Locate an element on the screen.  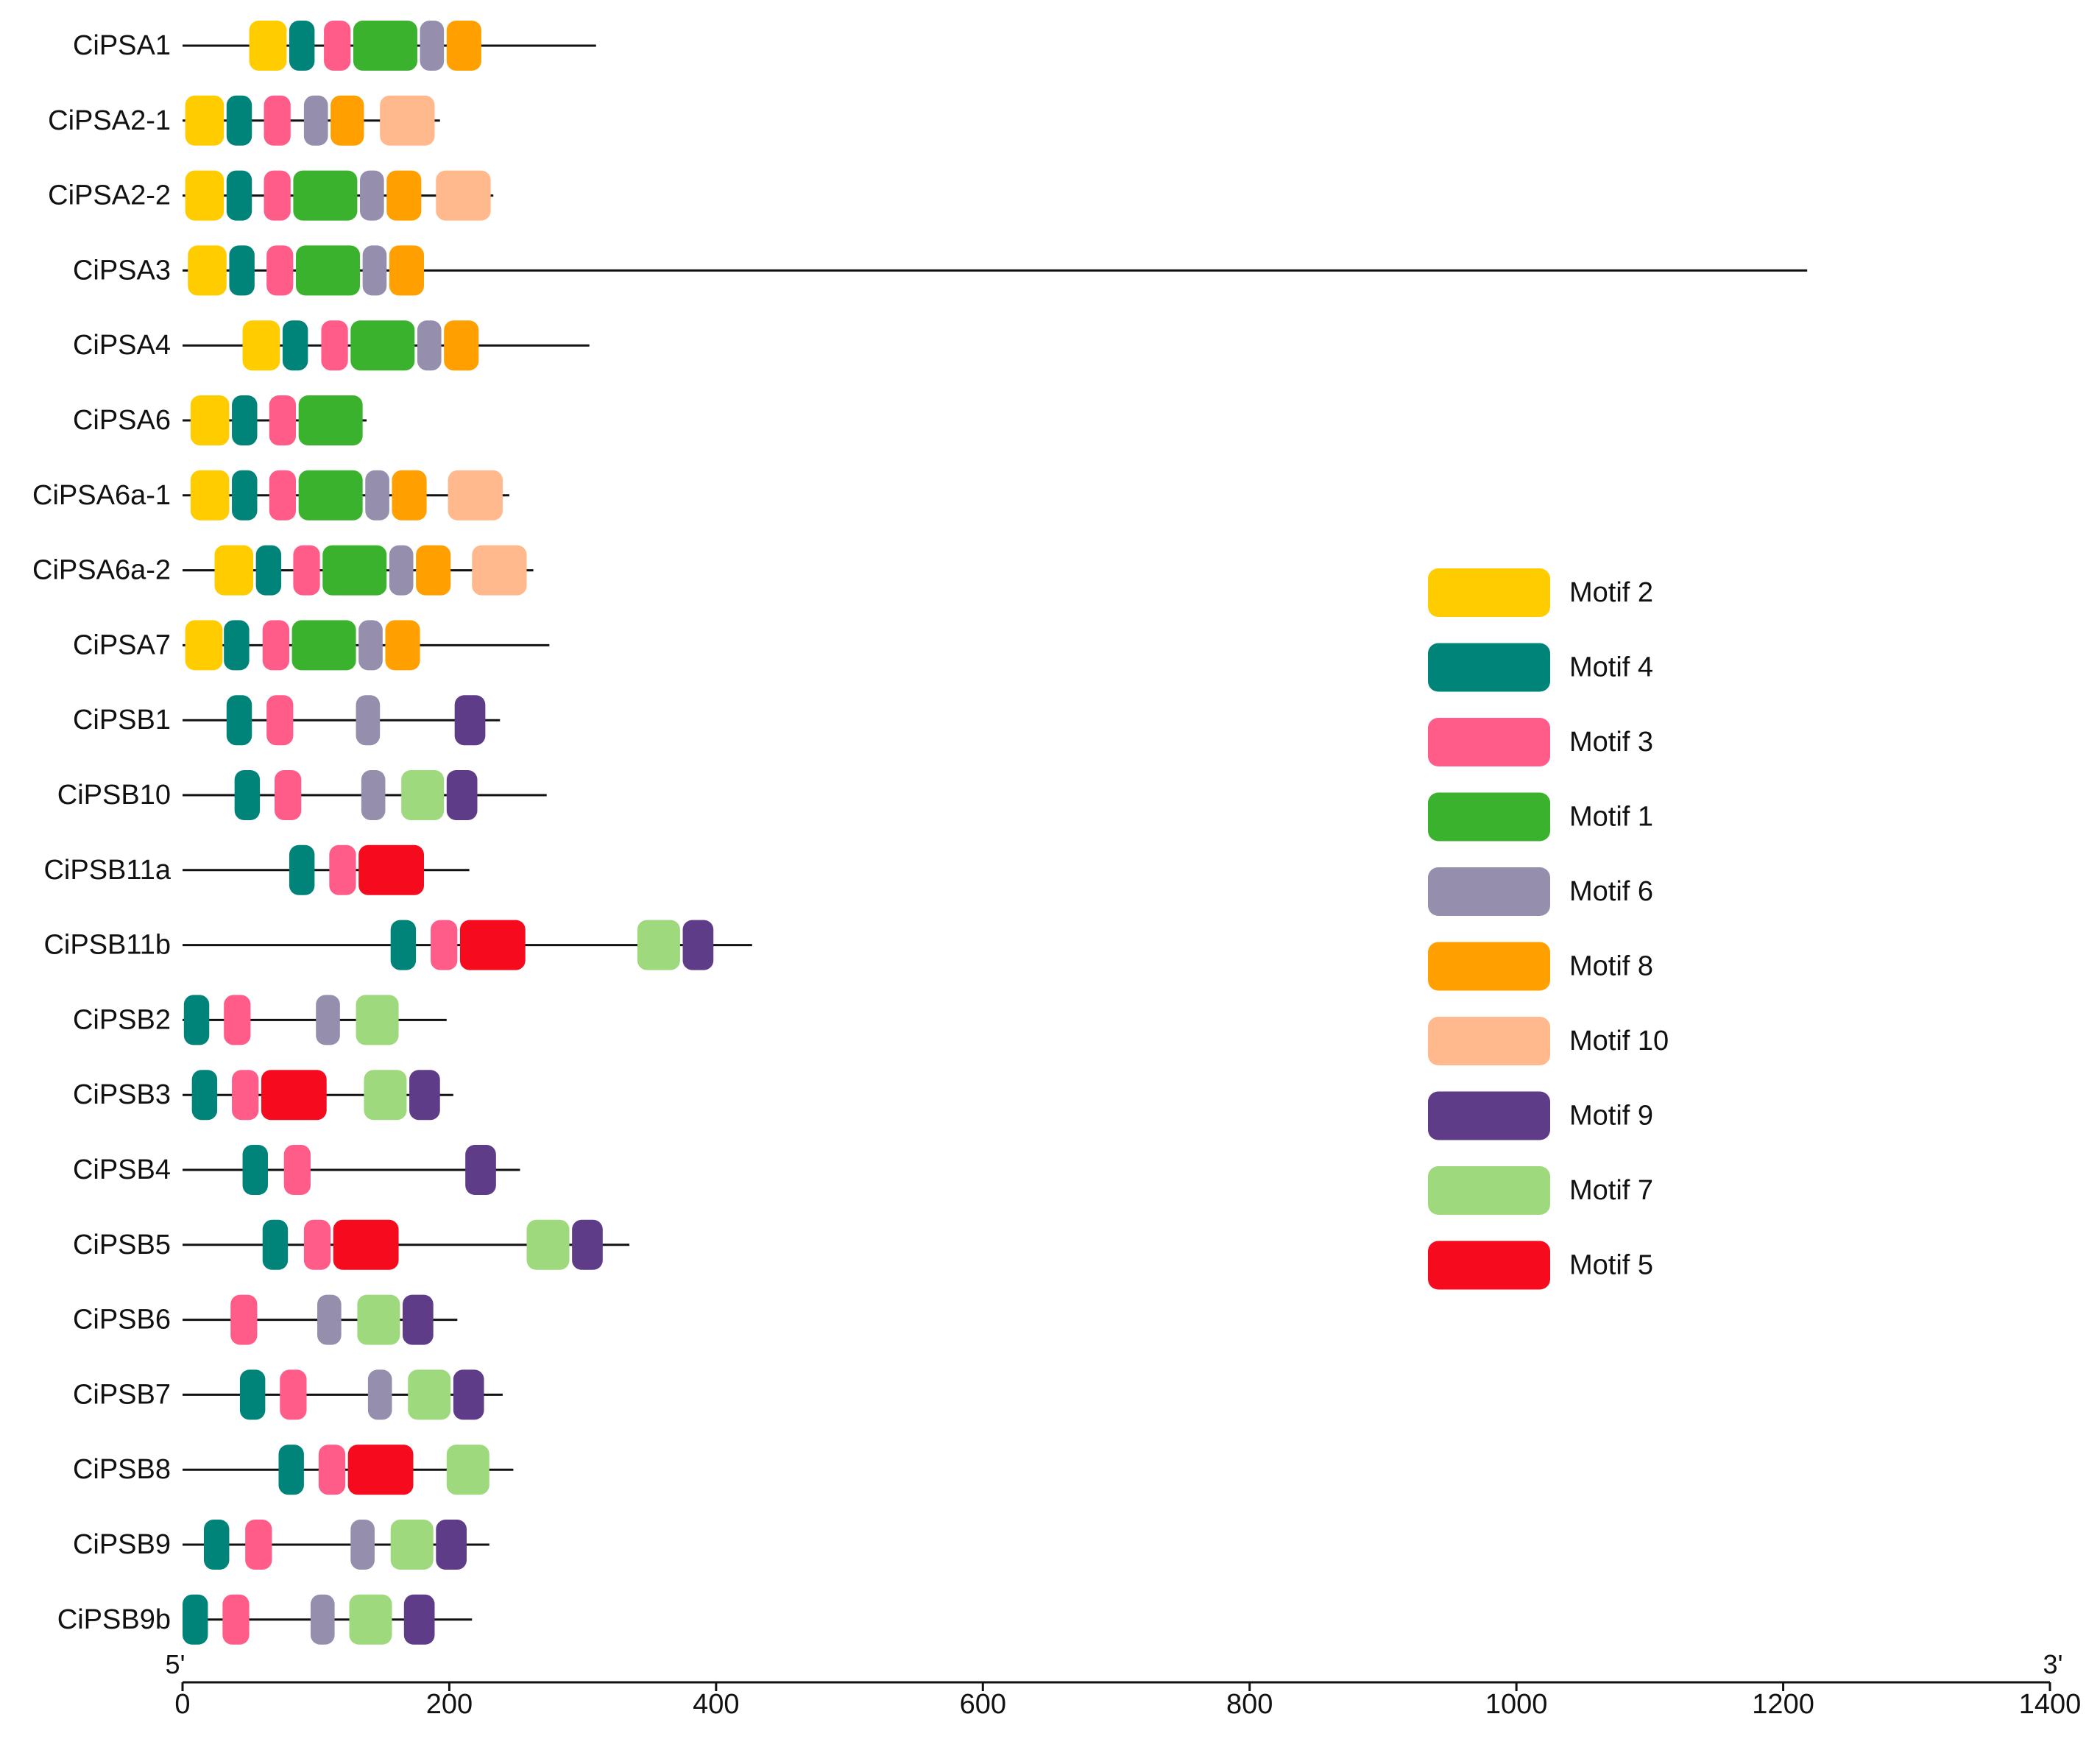
gene-row: CiPSA6 is located at coordinates (220, 420).